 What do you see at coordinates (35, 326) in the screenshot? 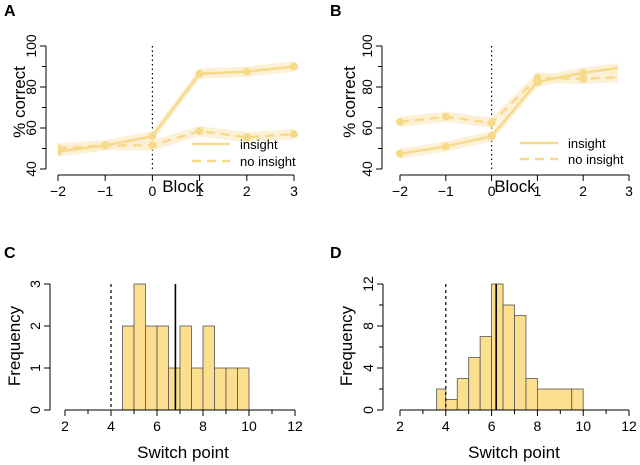
I see `panel-c-y-tick-label: 2` at bounding box center [35, 326].